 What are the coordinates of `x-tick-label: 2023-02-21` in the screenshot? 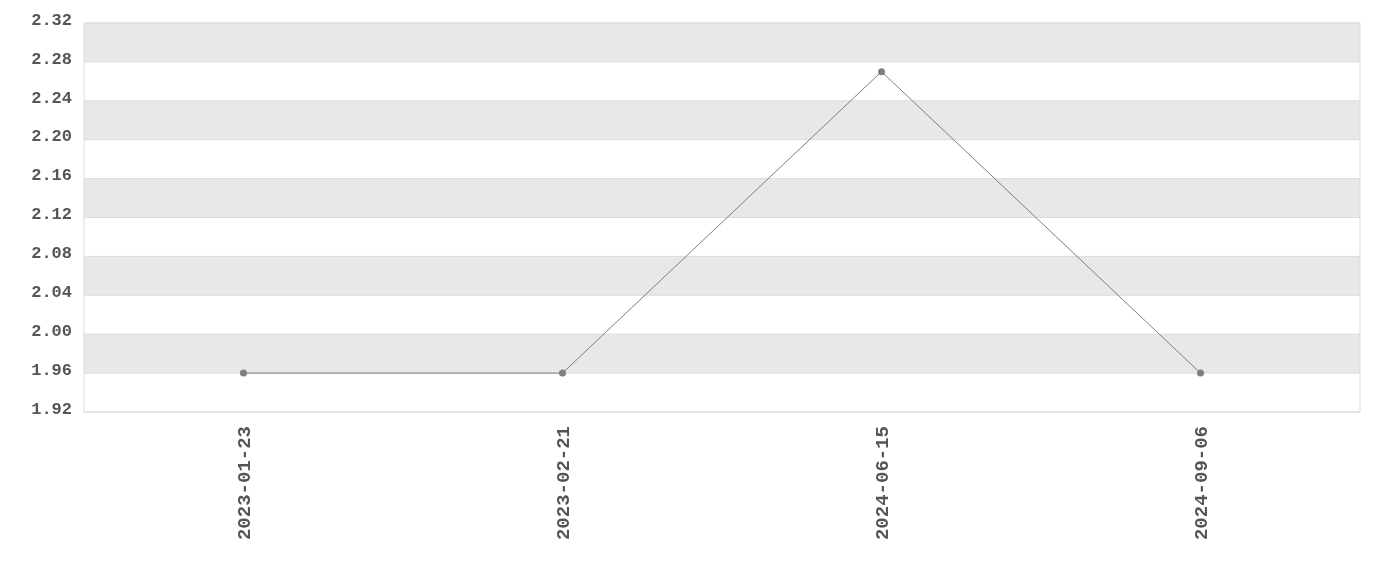 It's located at (563, 483).